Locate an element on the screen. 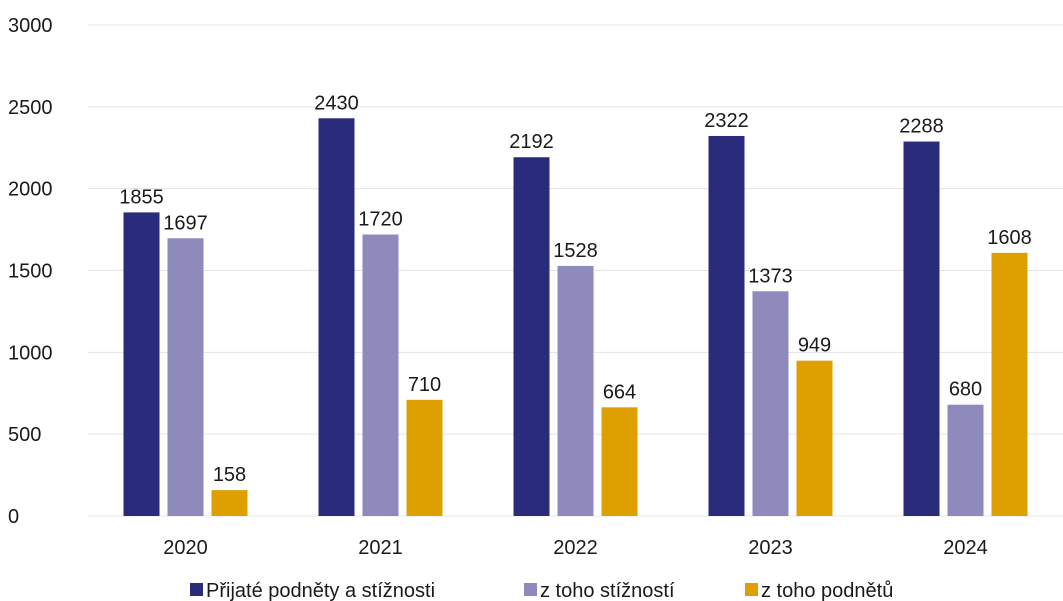 The image size is (1063, 601). y-tick-label: 2000 is located at coordinates (30, 190).